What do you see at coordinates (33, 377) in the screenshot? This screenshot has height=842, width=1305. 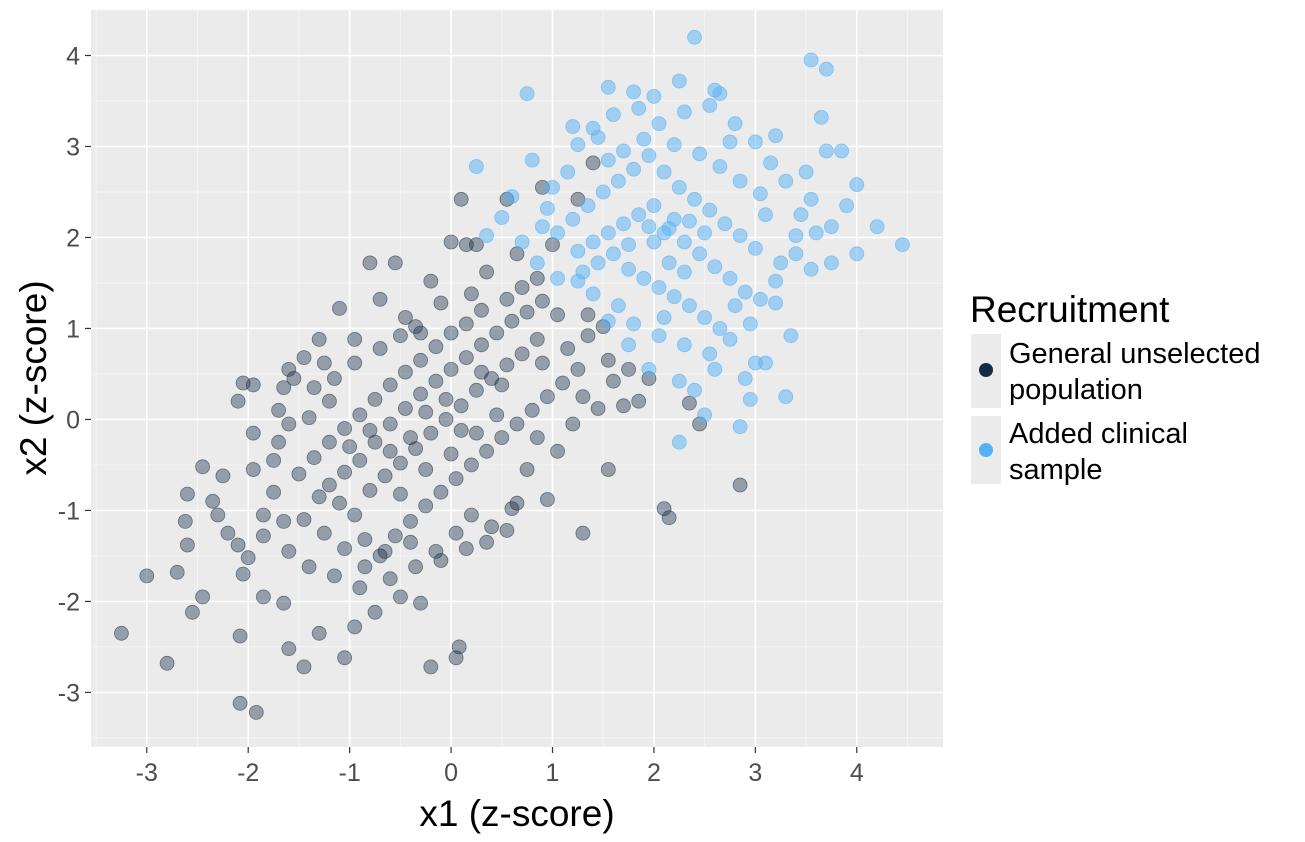 I see `y-axis-title: x2 (z-score)` at bounding box center [33, 377].